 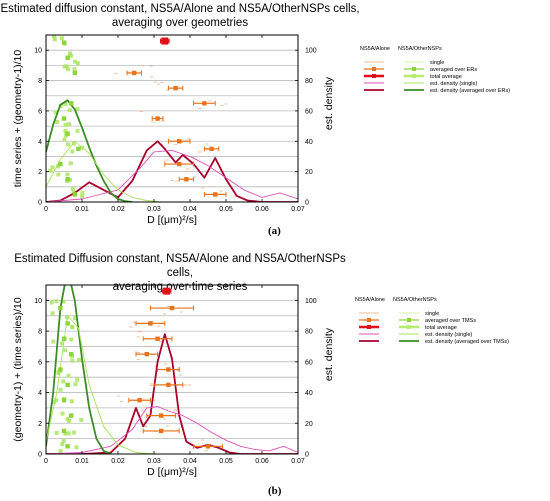 What do you see at coordinates (467, 342) in the screenshot?
I see `legend-entry-label: est. density (averaged over TMSs)` at bounding box center [467, 342].